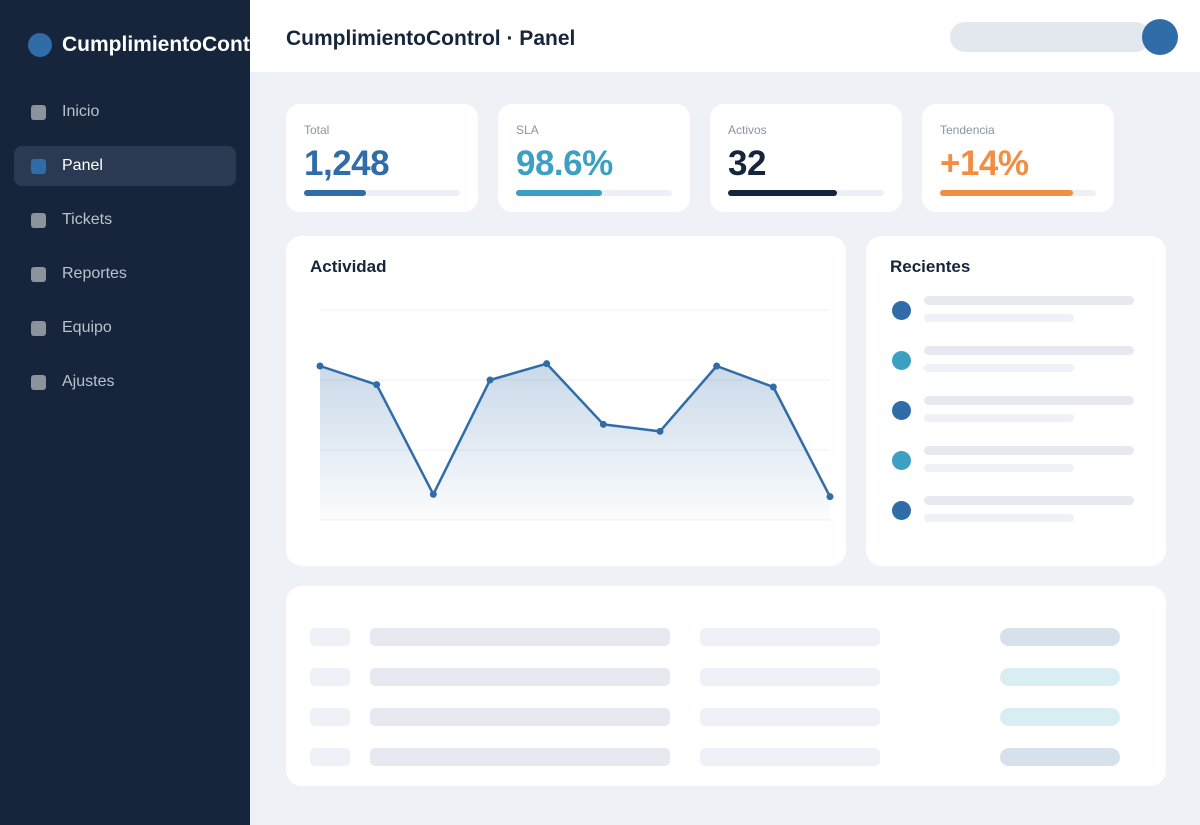  What do you see at coordinates (125, 220) in the screenshot?
I see `sidebar-item-tickets: Tickets` at bounding box center [125, 220].